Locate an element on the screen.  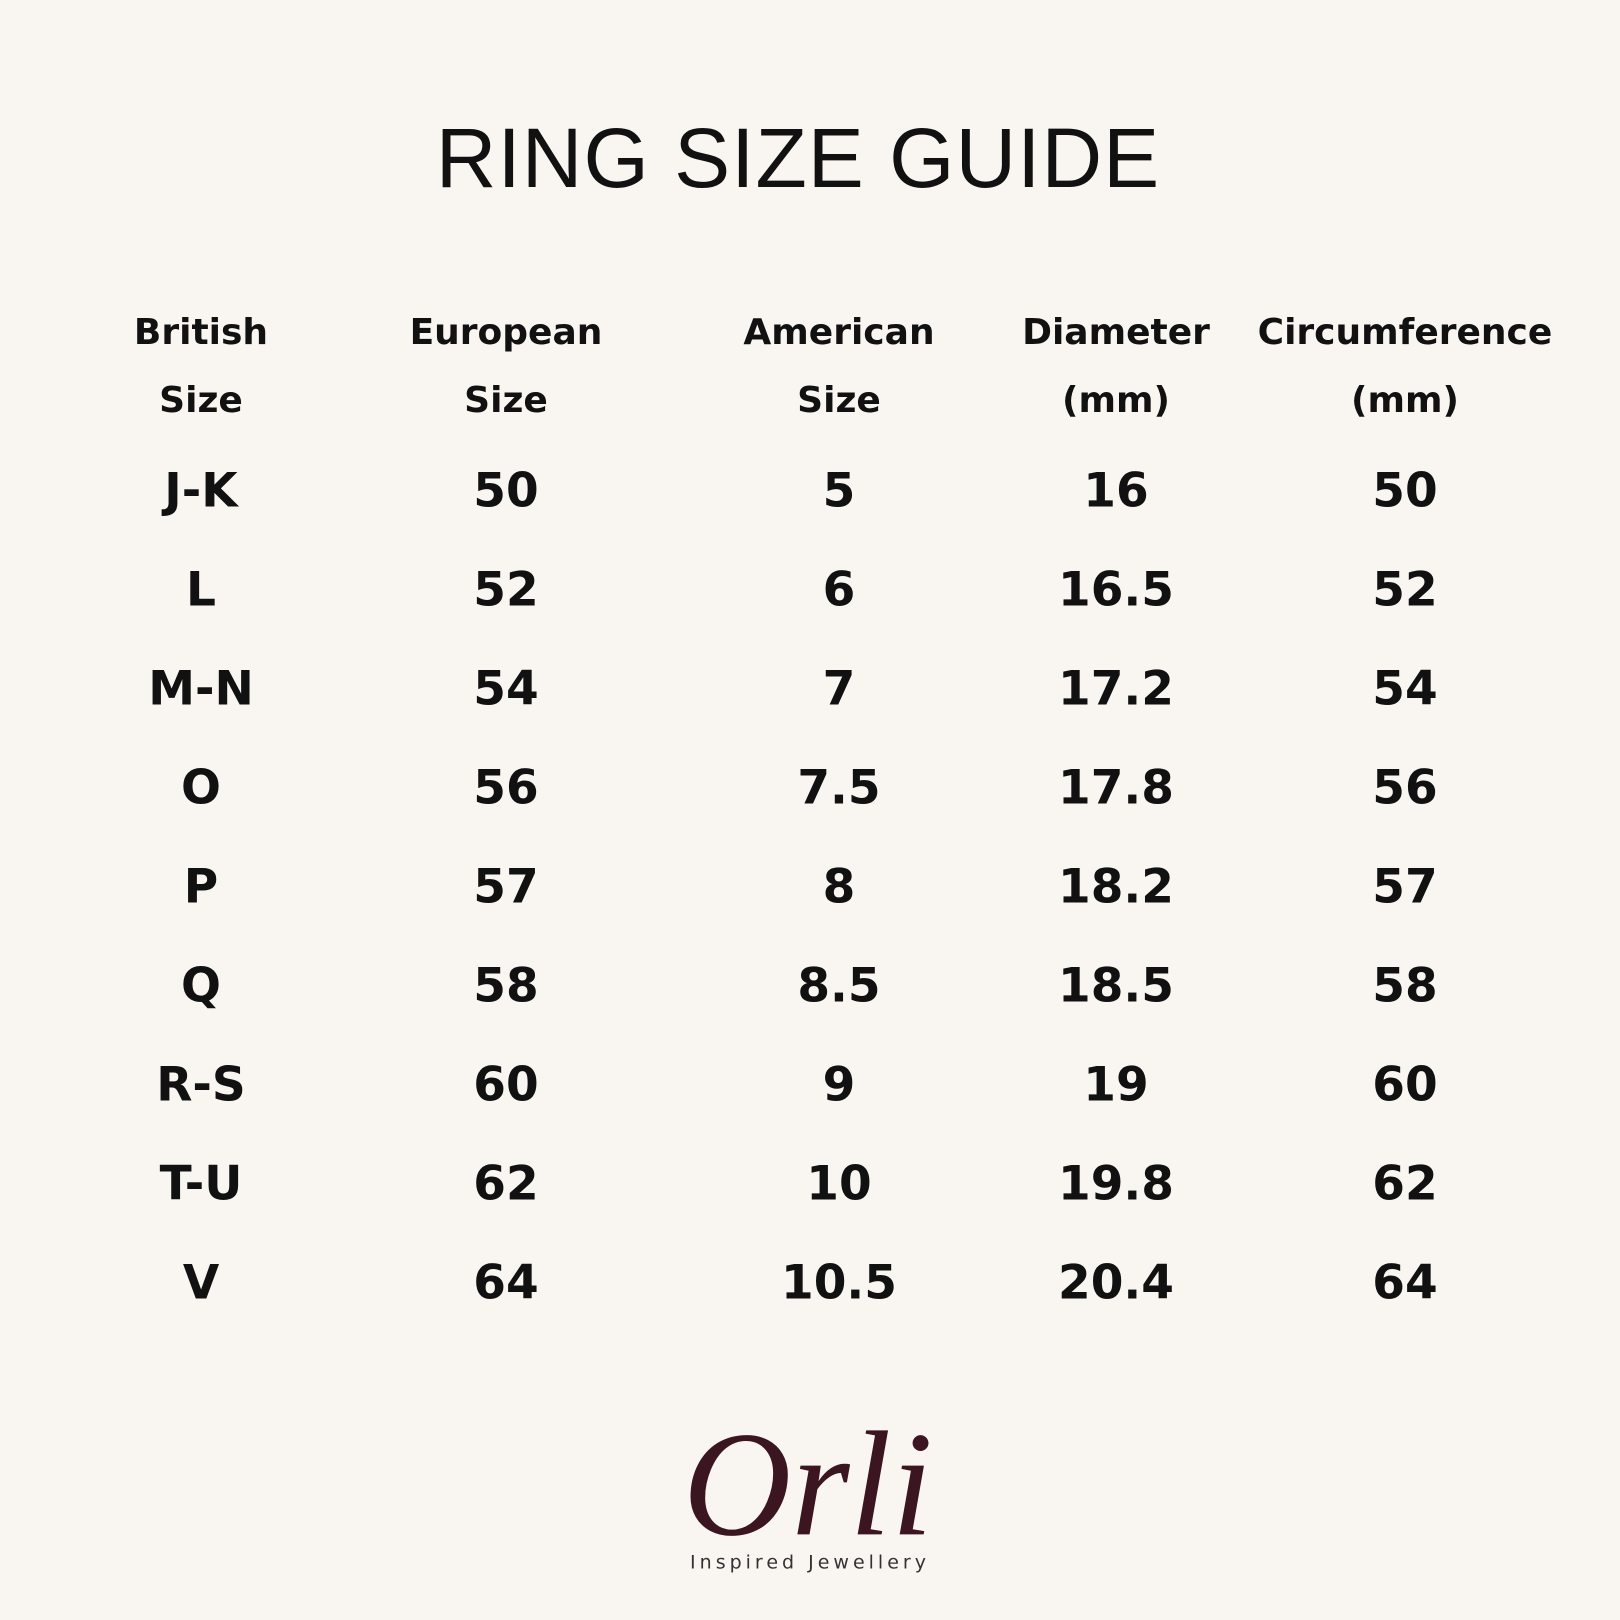
table-cell: 5 is located at coordinates (839, 491).